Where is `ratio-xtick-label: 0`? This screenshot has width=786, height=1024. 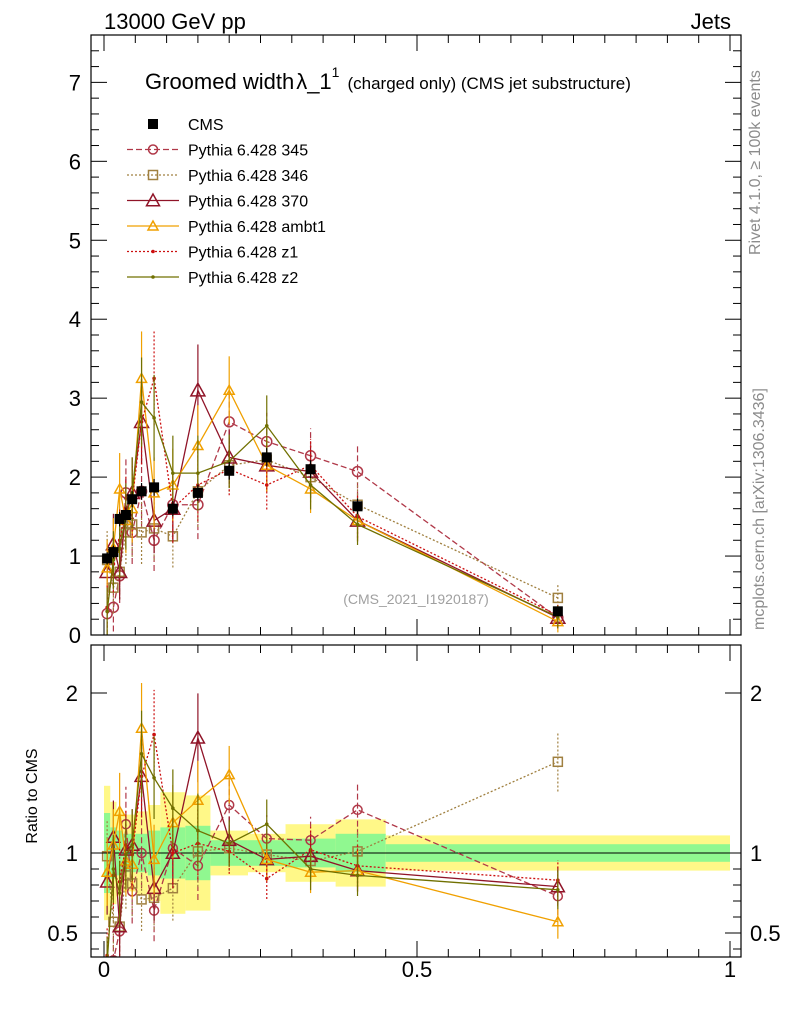 ratio-xtick-label: 0 is located at coordinates (104, 969).